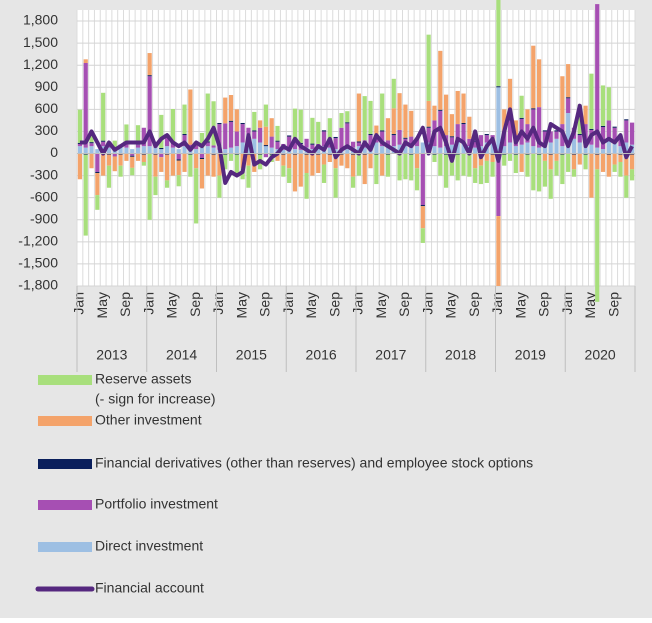 The height and width of the screenshot is (623, 652). I want to click on y-tick-label: -1,200, so click(38, 241).